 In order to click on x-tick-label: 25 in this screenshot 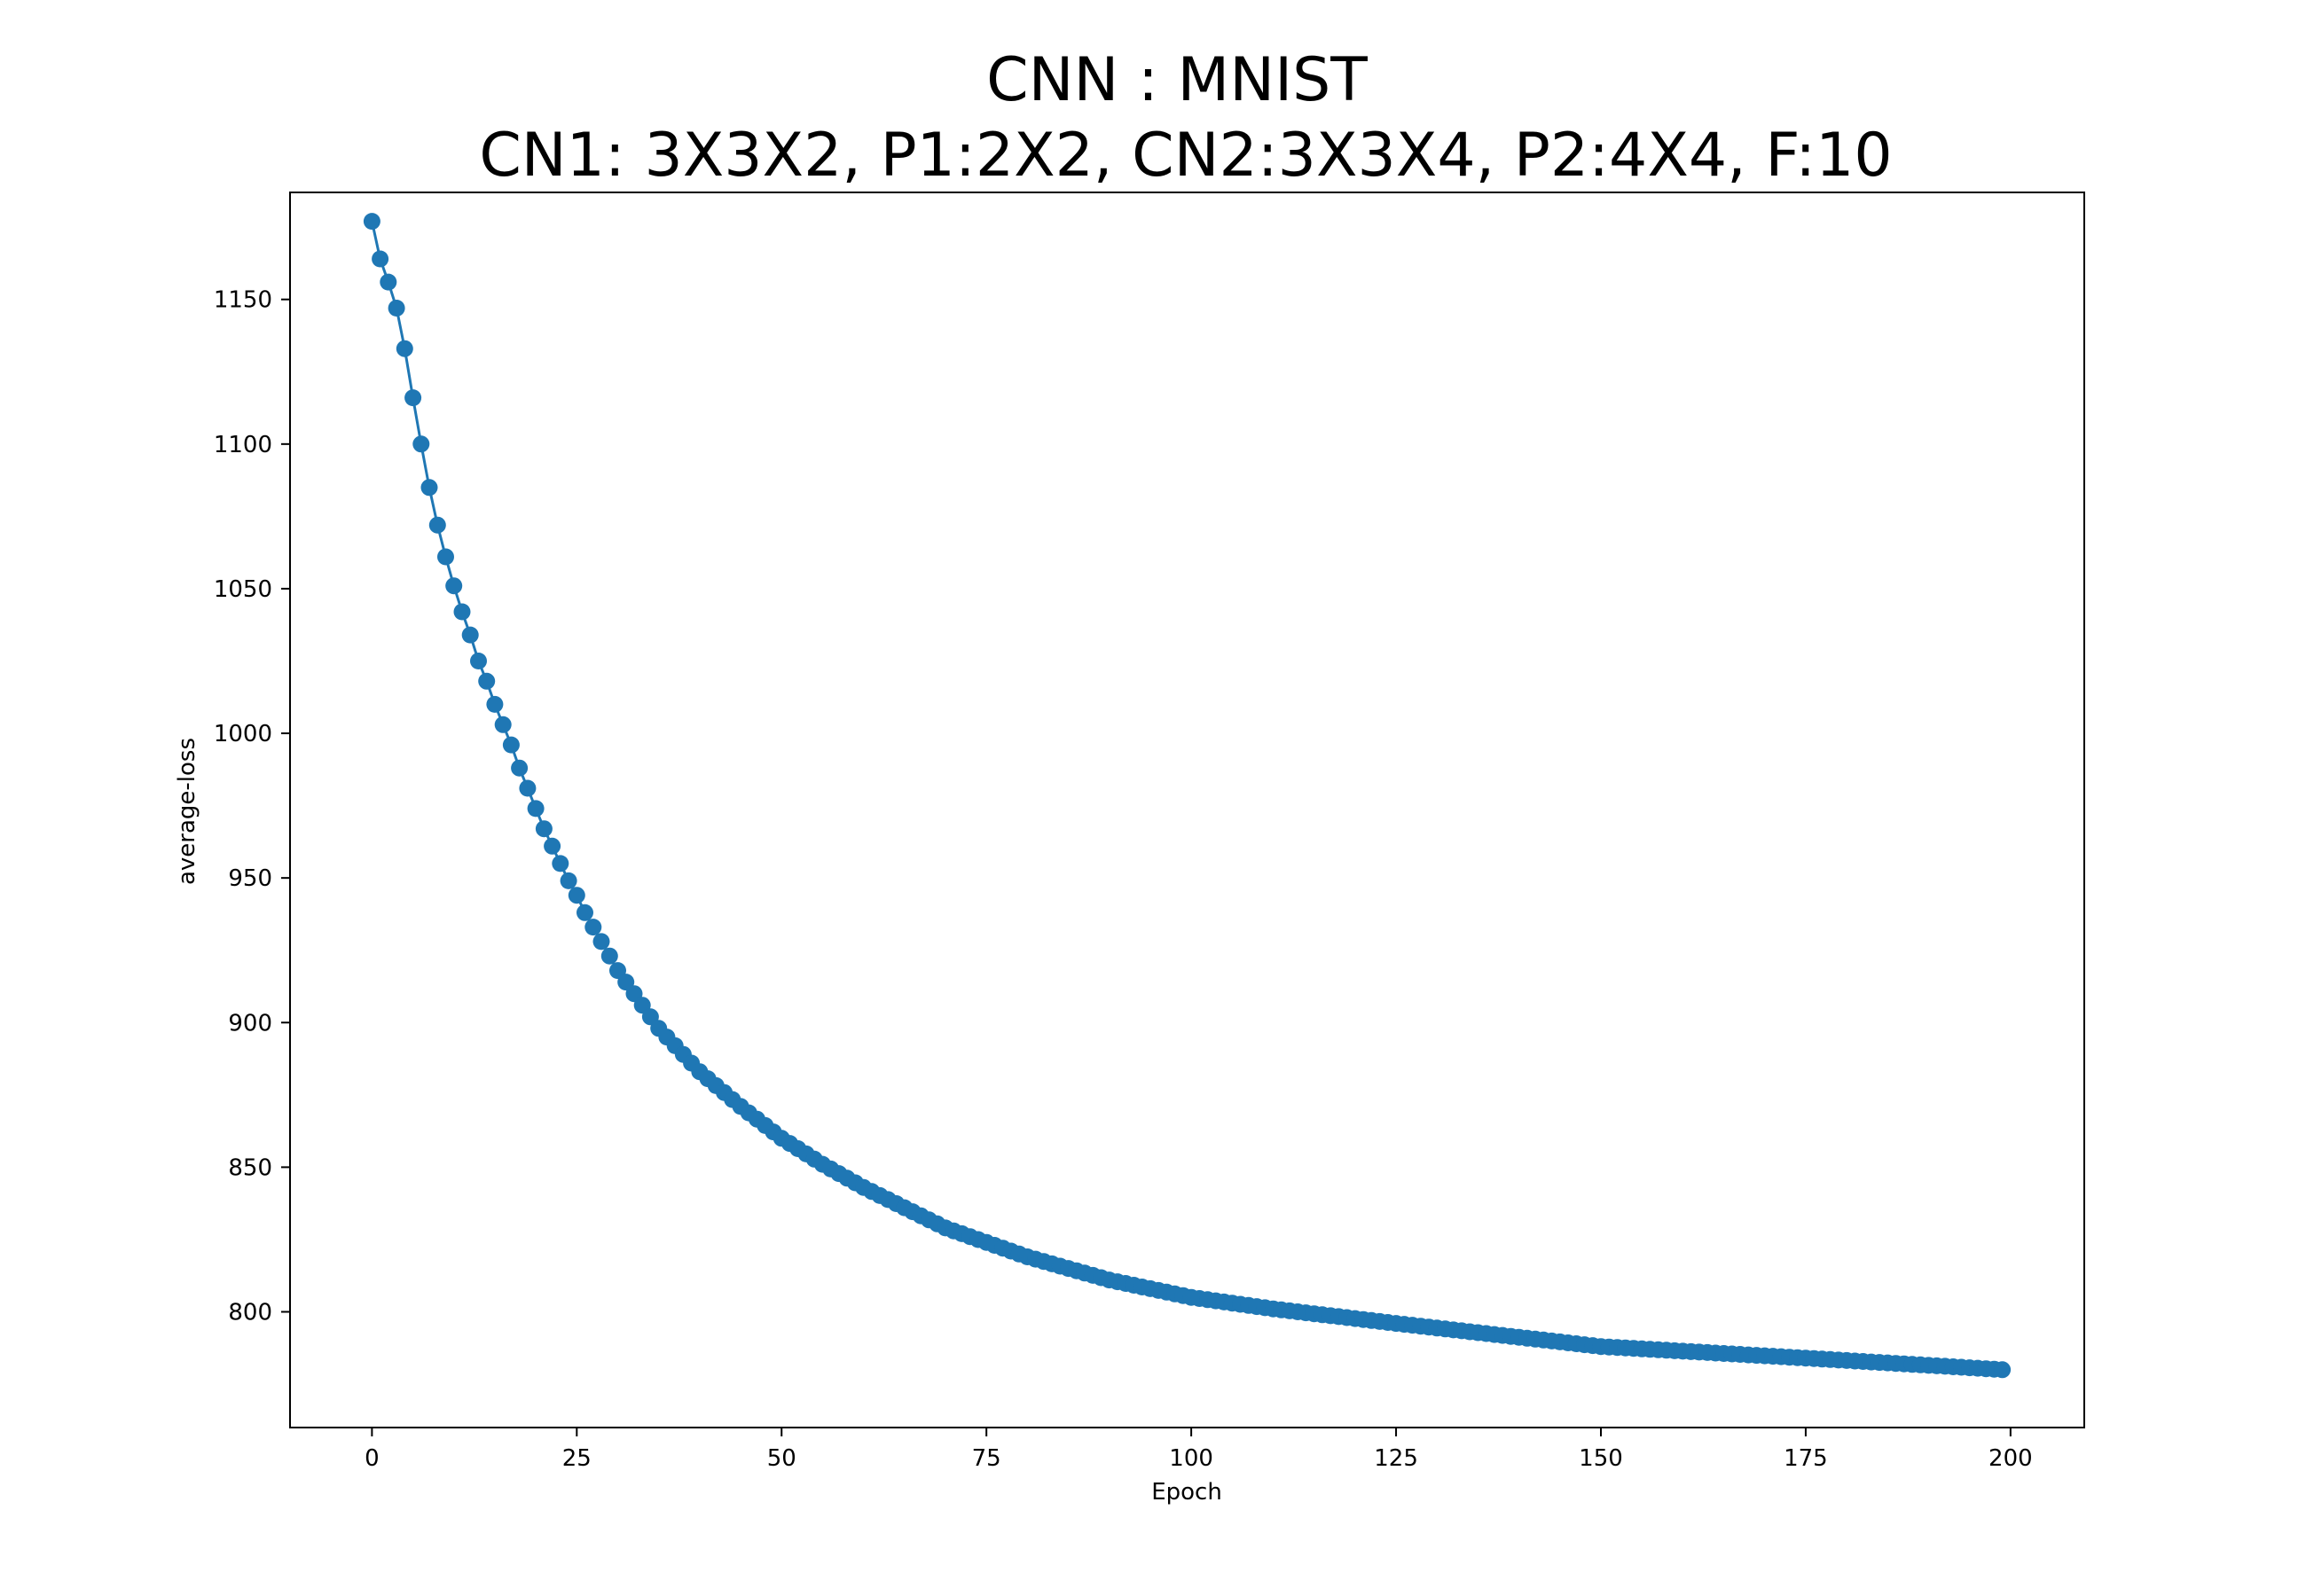, I will do `click(577, 1458)`.